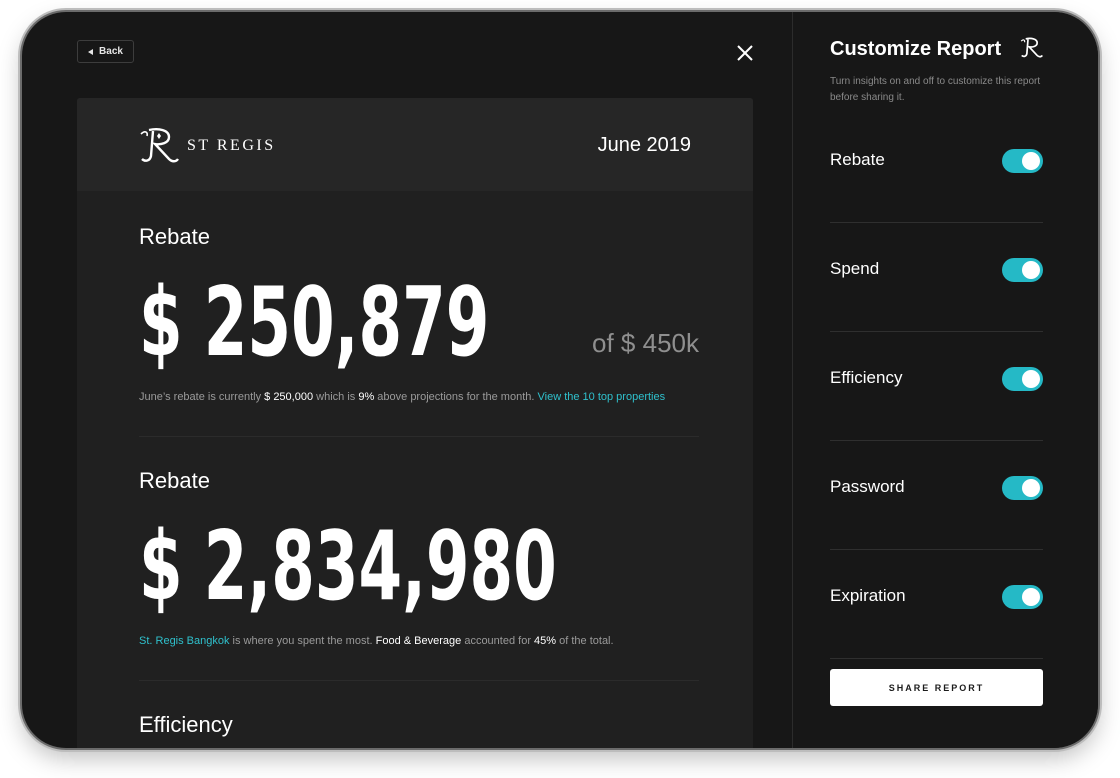 This screenshot has width=1120, height=778. I want to click on spend-toggle, so click(1022, 270).